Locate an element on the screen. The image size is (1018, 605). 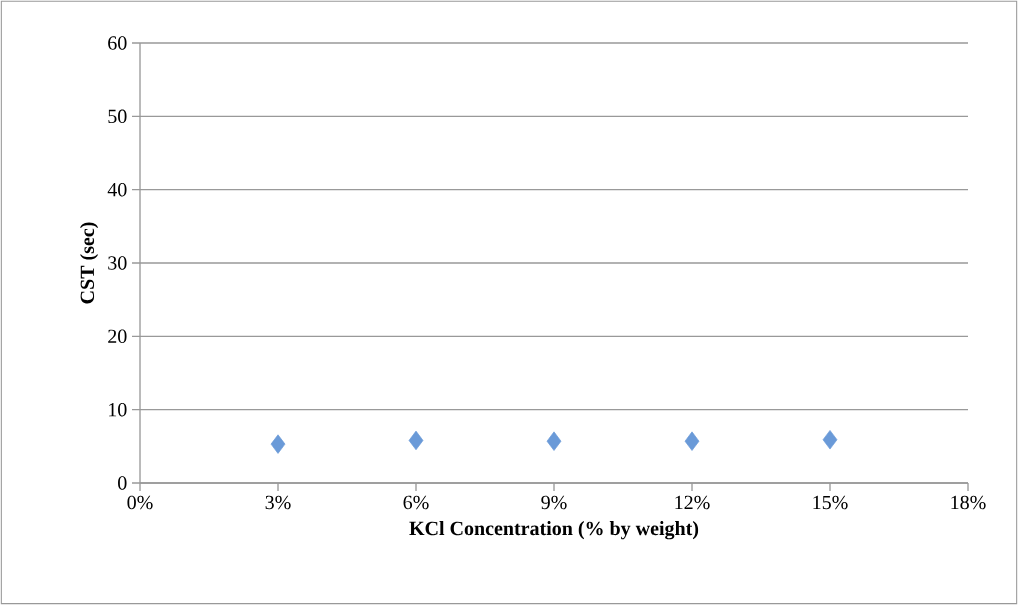
x-tick-label: 15% is located at coordinates (830, 502).